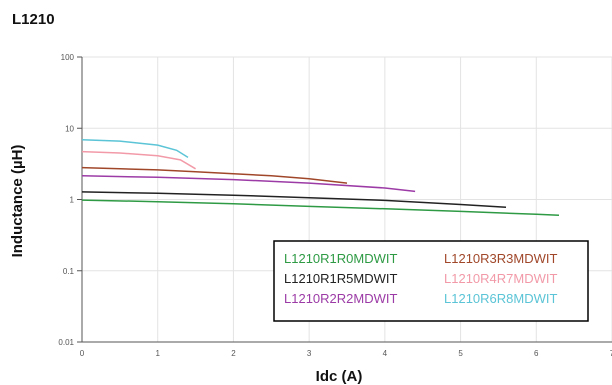  Describe the element at coordinates (294, 199) in the screenshot. I see `series-line-l1210r1r5mdwit` at that location.